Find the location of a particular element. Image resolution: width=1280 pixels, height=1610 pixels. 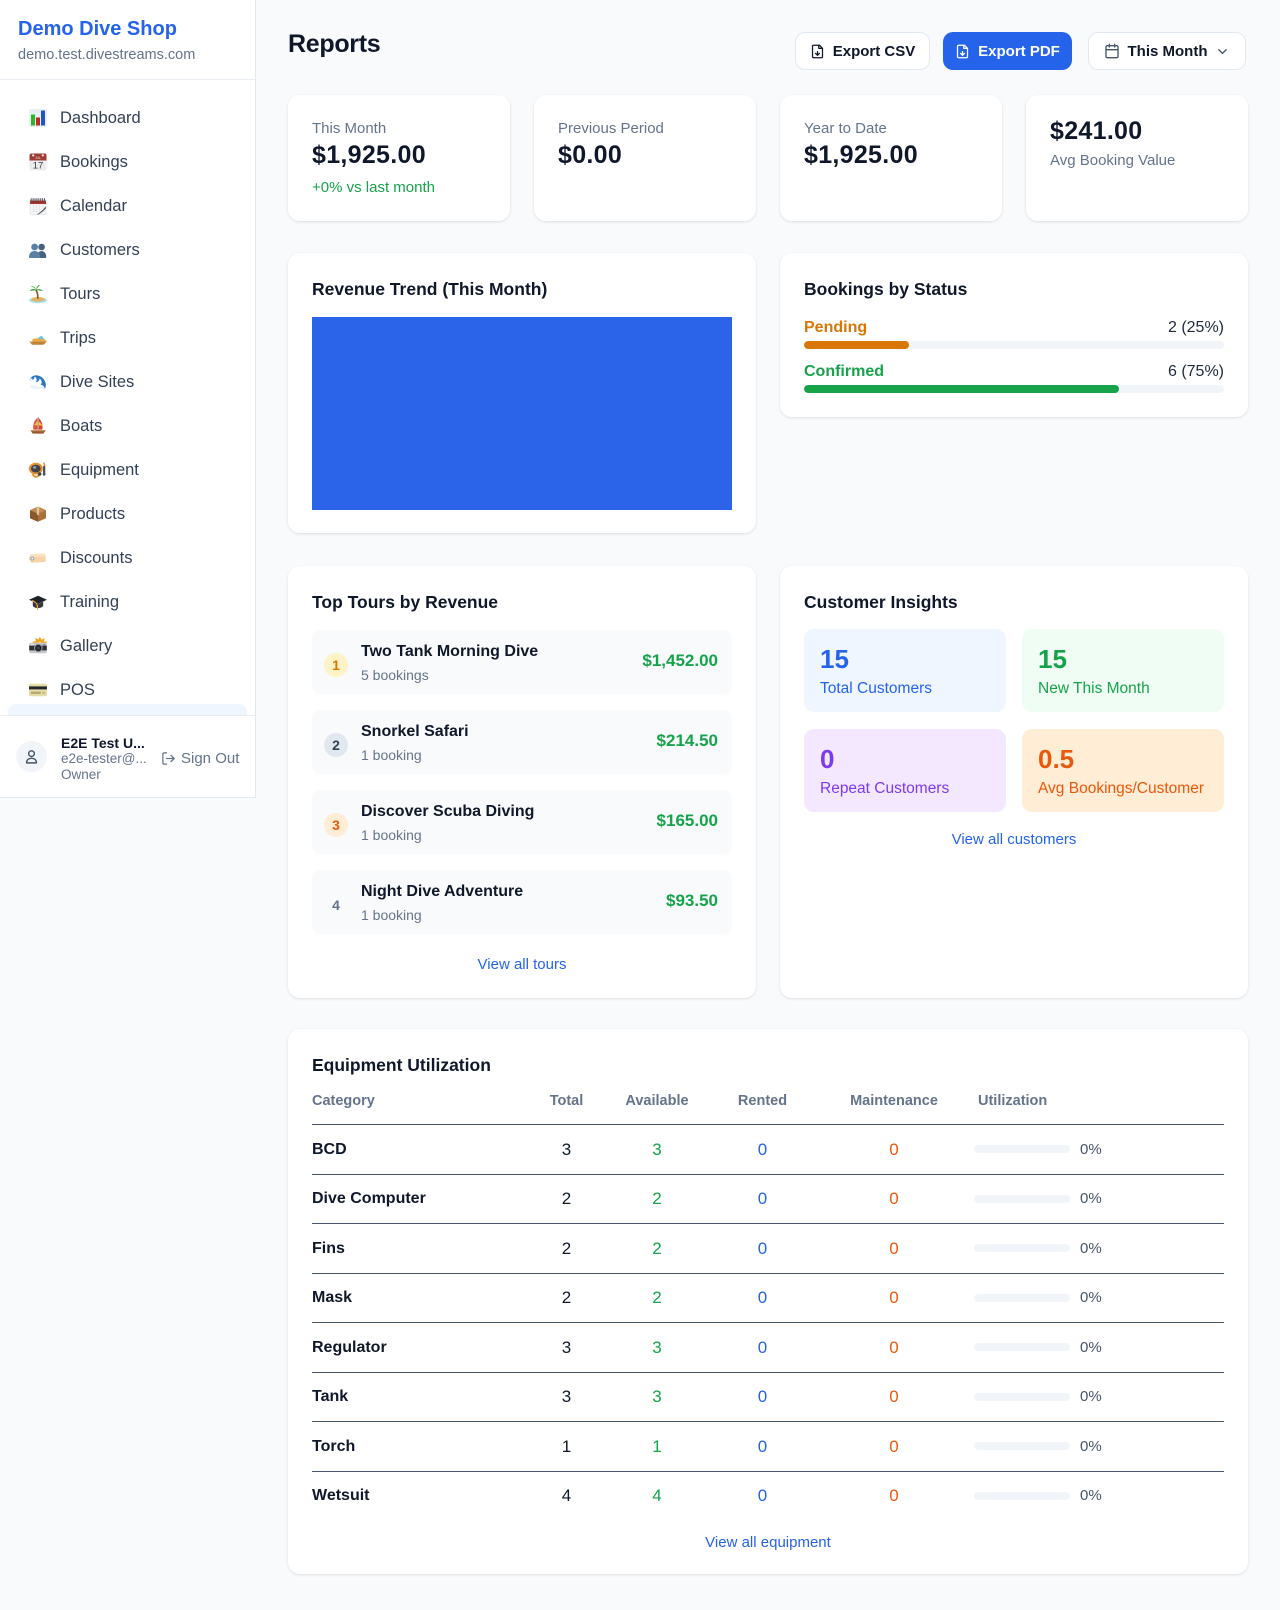

svg-text: 17 is located at coordinates (38, 166).